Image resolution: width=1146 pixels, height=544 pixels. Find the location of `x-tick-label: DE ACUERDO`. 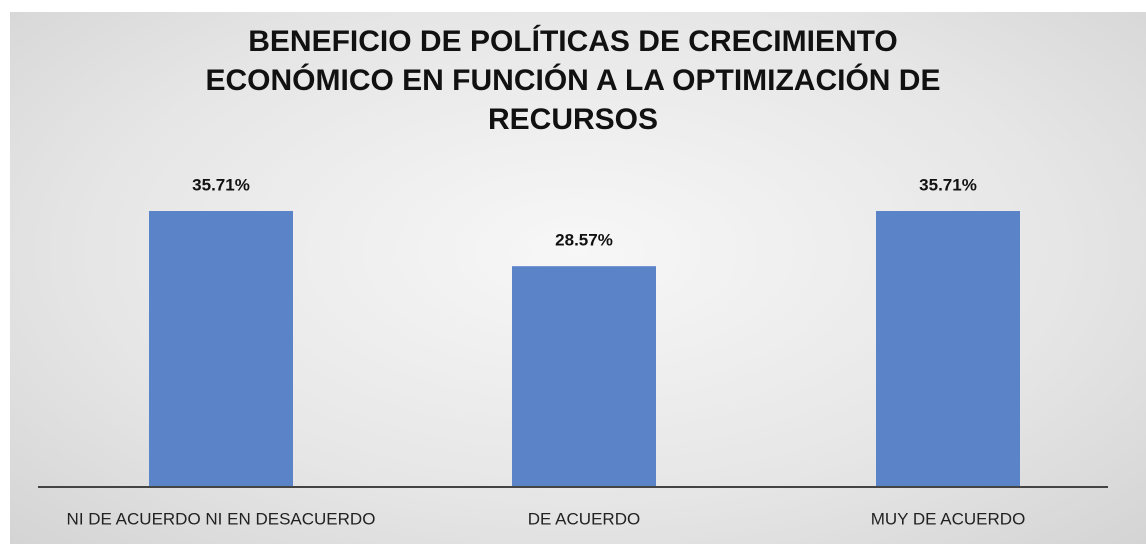

x-tick-label: DE ACUERDO is located at coordinates (584, 518).